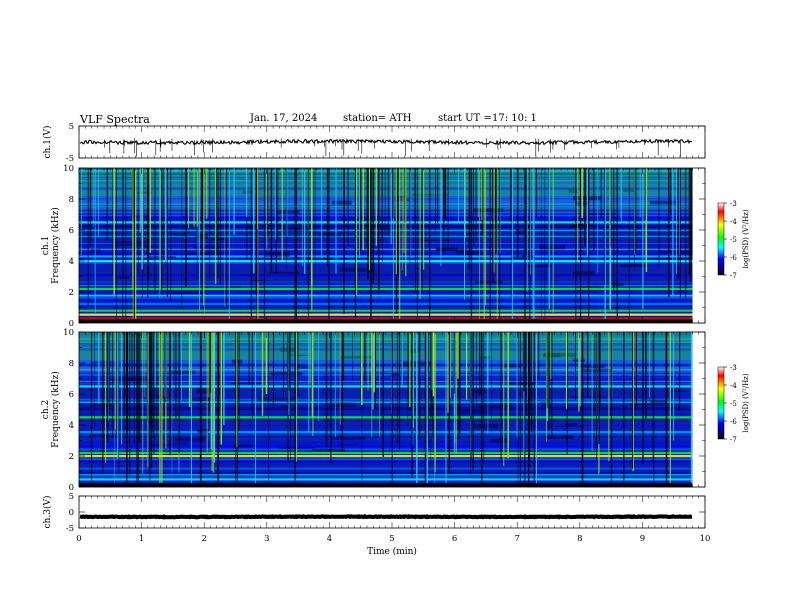 This screenshot has width=792, height=612. I want to click on station-label: station= ATH, so click(377, 118).